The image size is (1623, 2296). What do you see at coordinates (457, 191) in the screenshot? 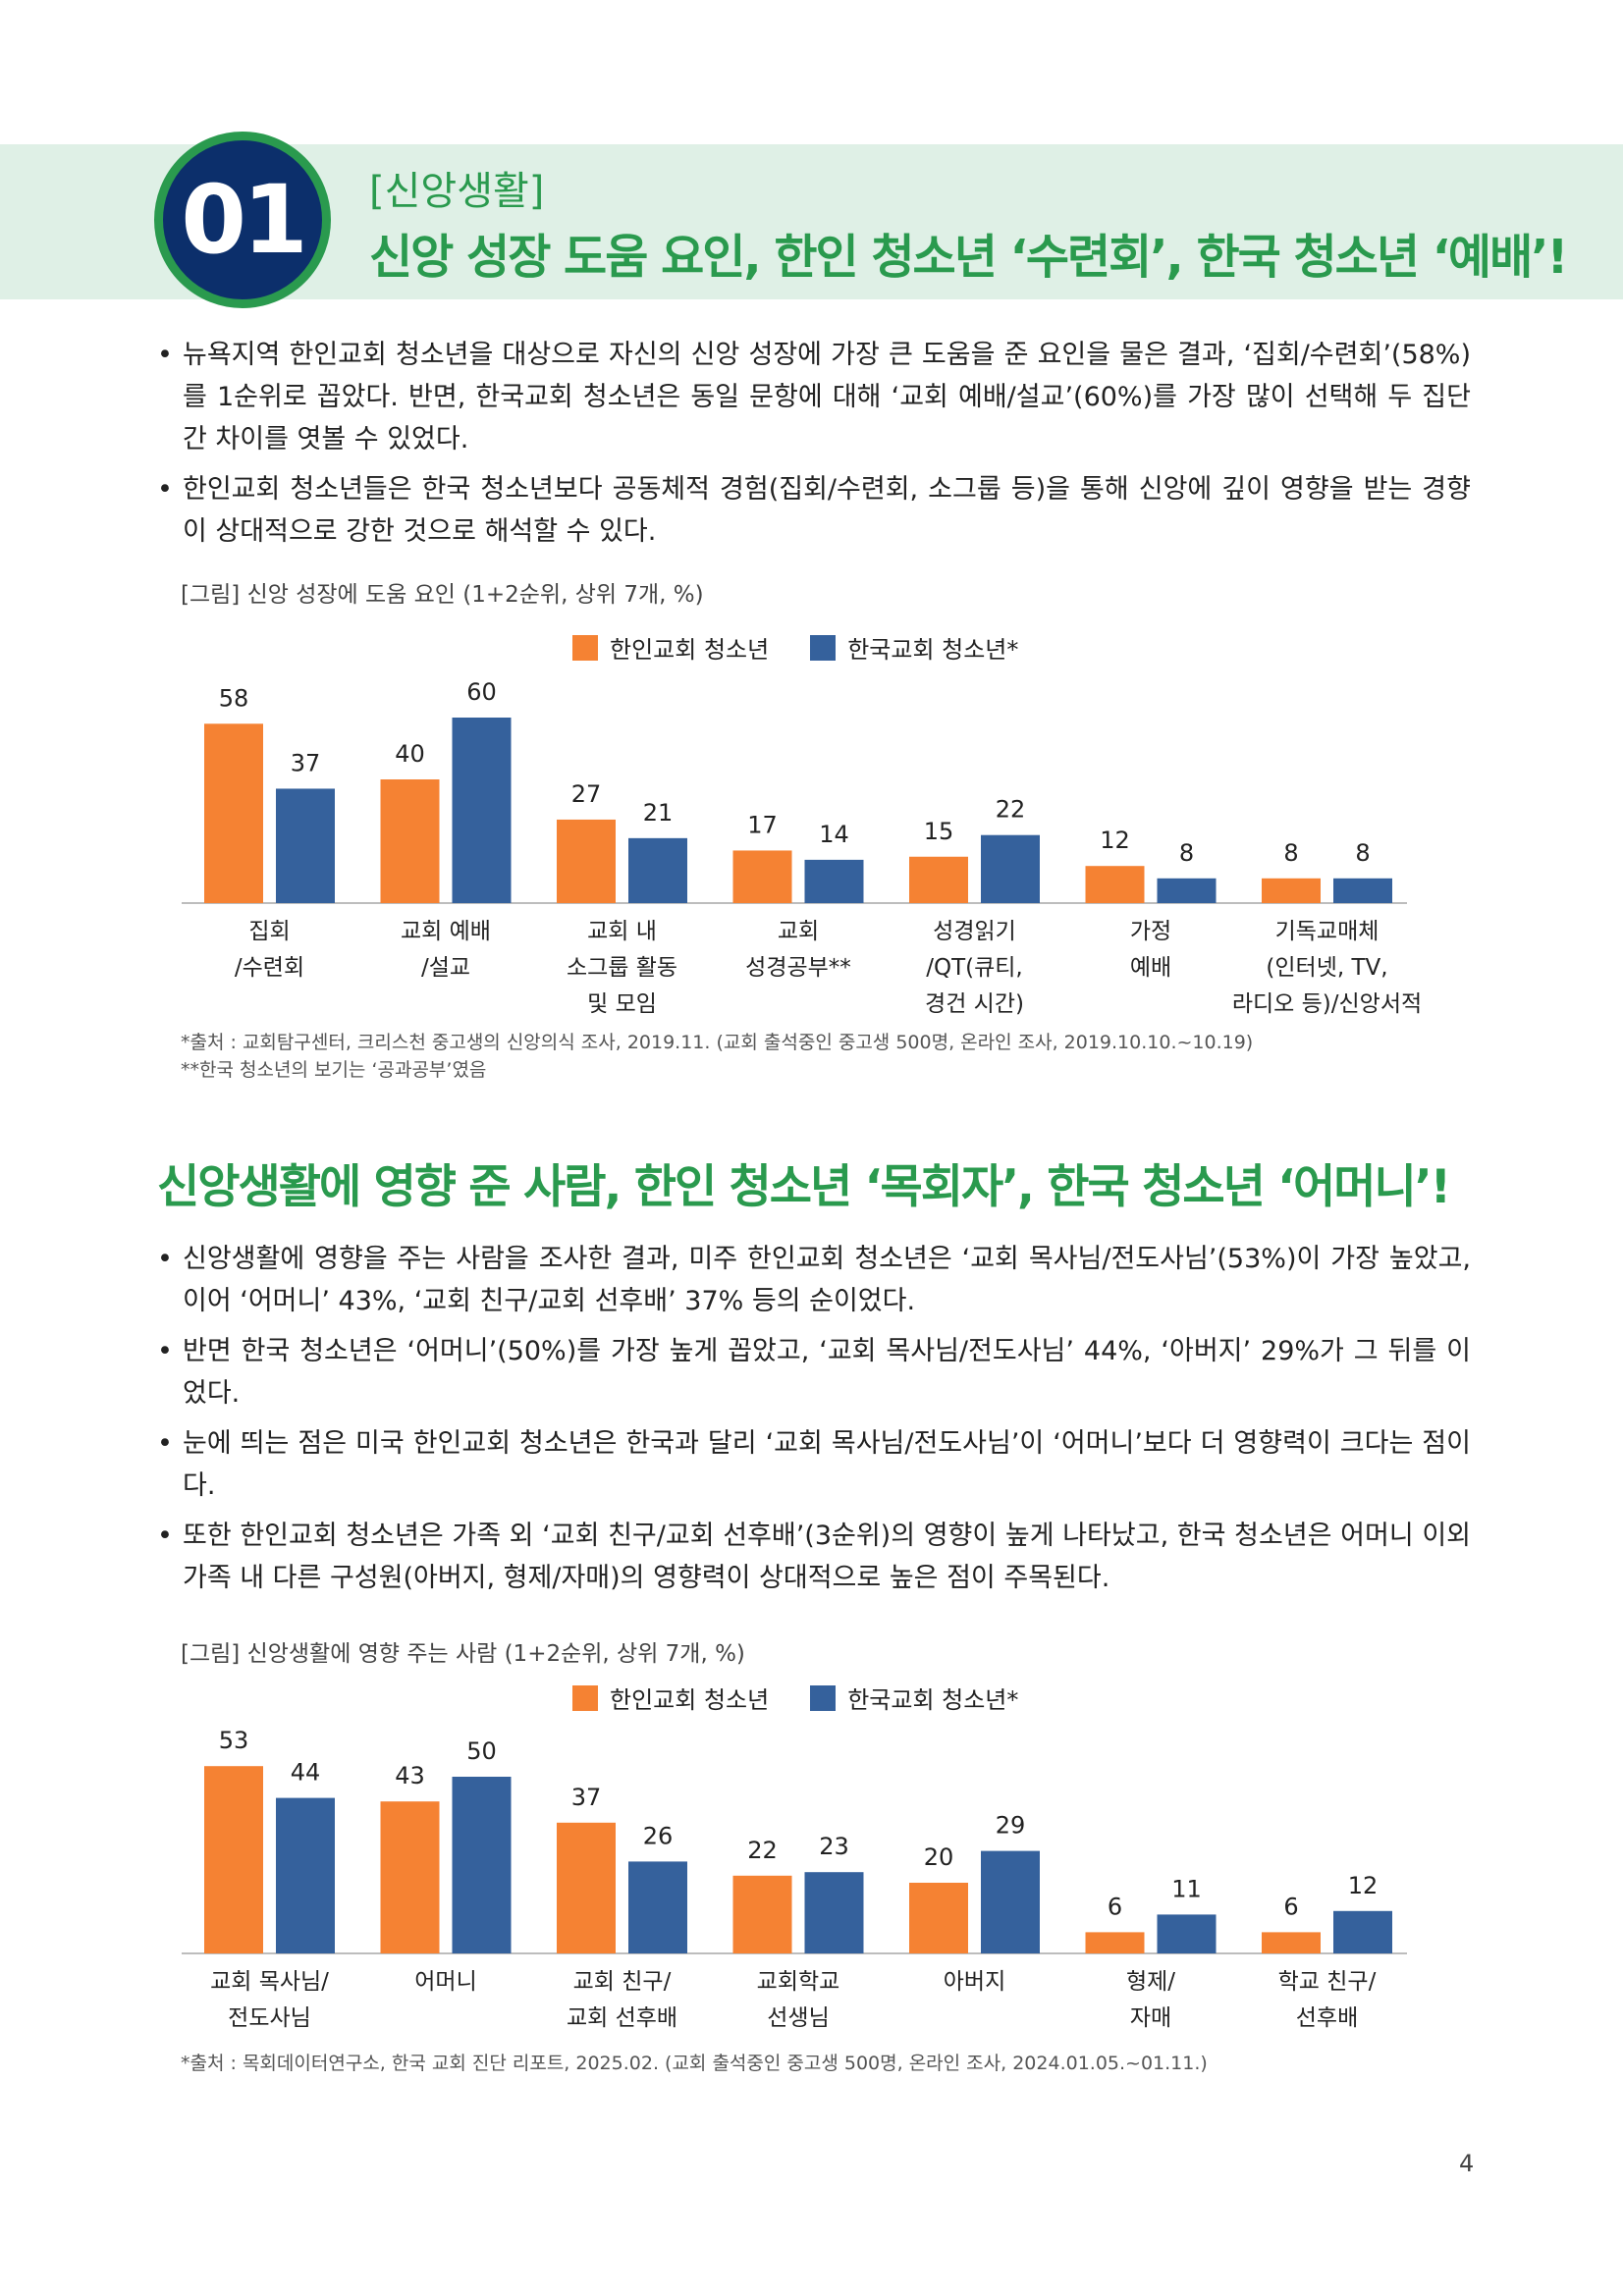
I see `section-tag: [신앙생활]` at bounding box center [457, 191].